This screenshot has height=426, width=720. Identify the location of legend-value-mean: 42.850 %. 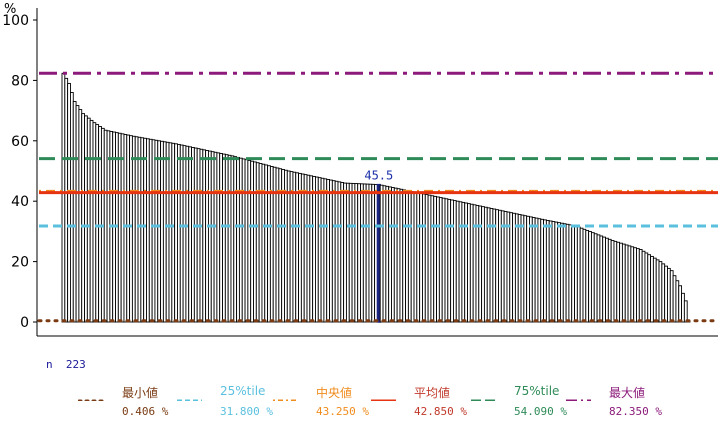
(440, 411).